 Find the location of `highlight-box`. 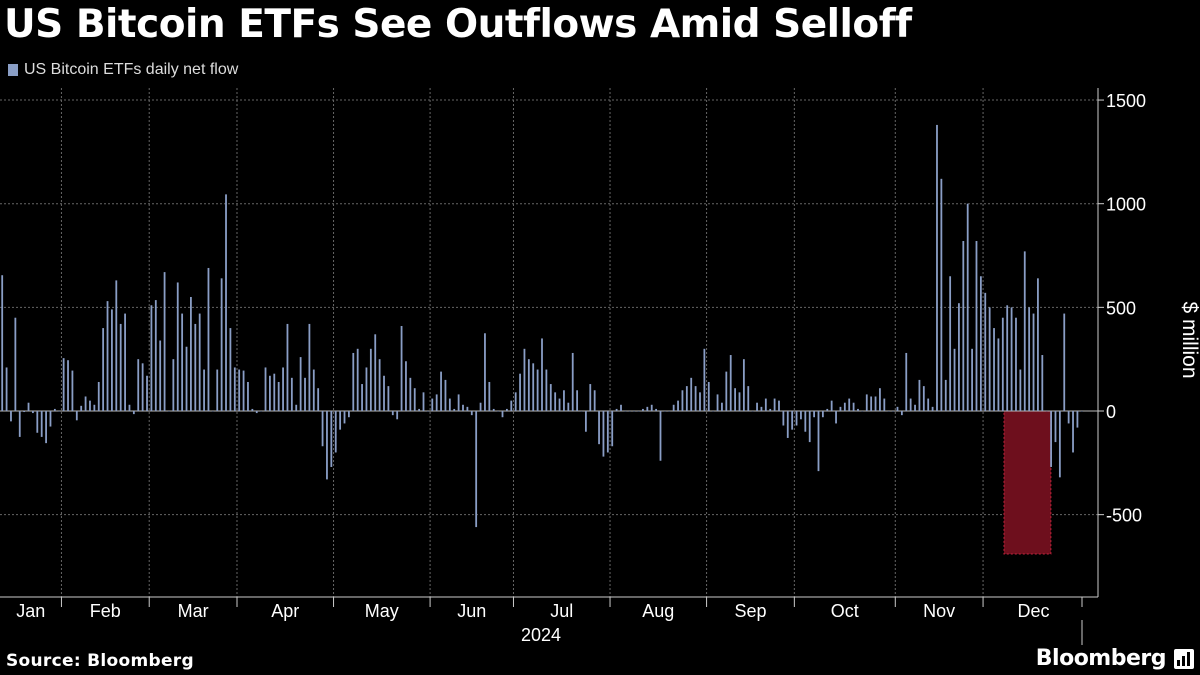

highlight-box is located at coordinates (1027, 482).